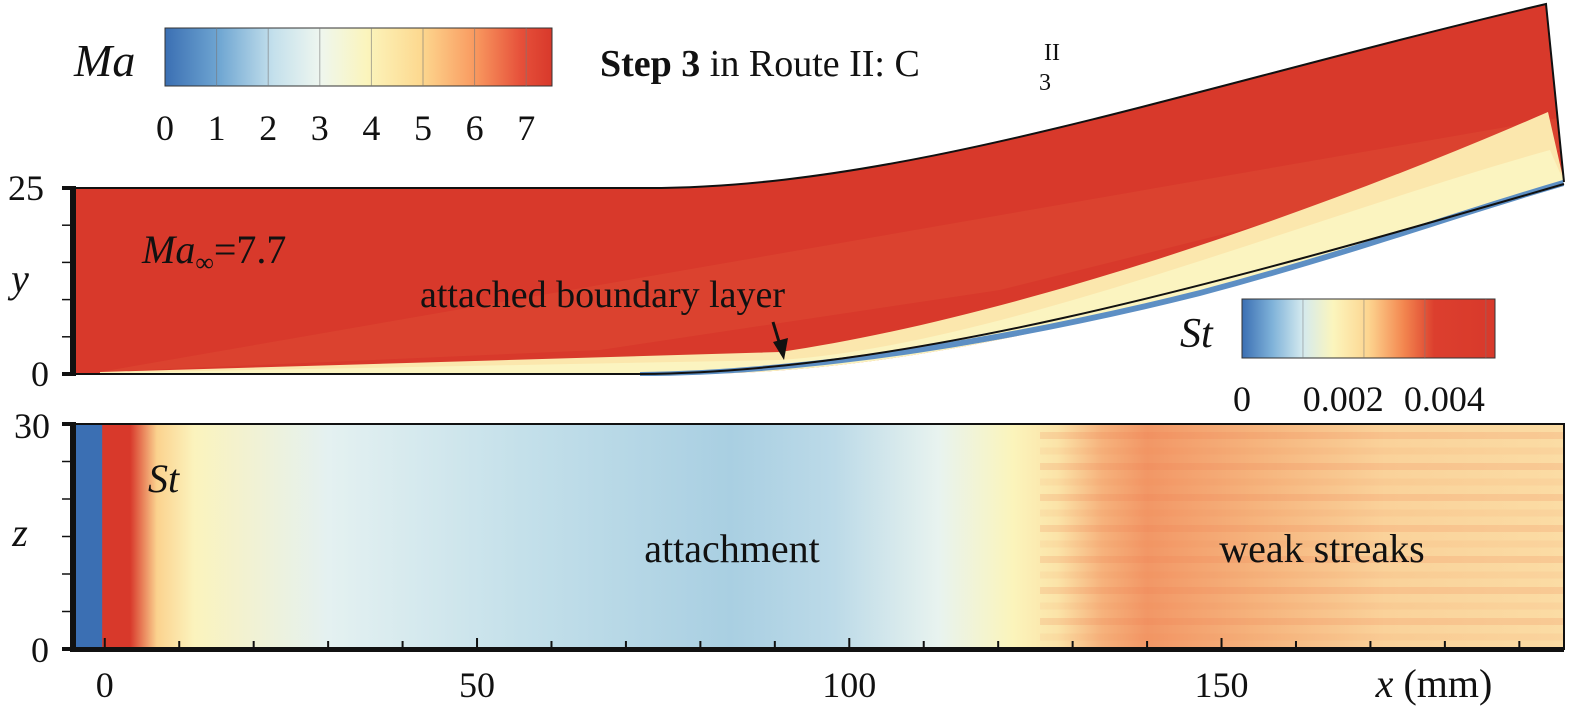  Describe the element at coordinates (849, 685) in the screenshot. I see `x-tick-label: 100` at that location.